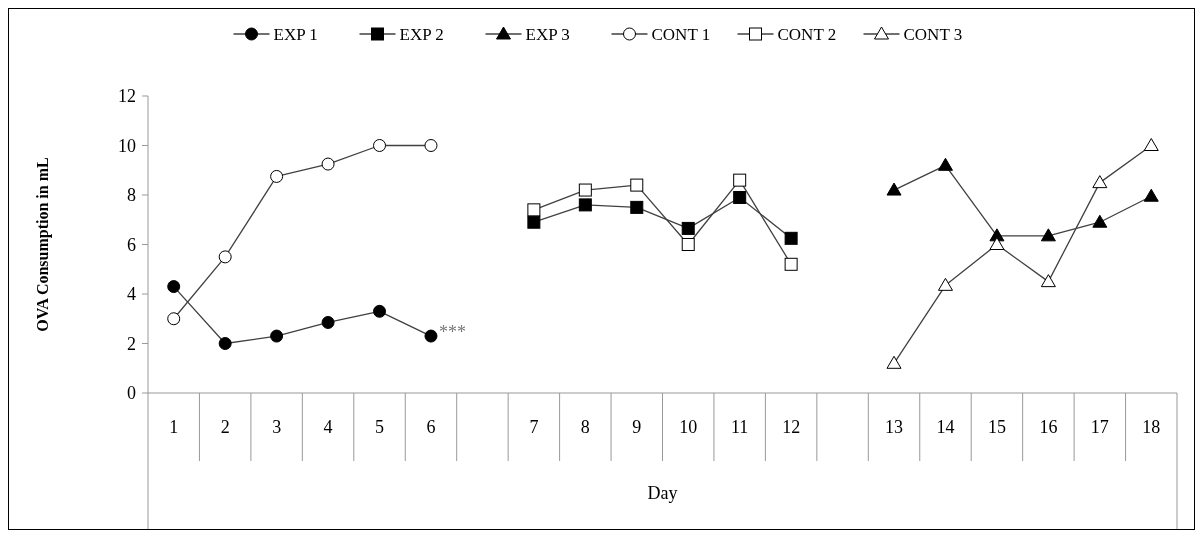 This screenshot has height=538, width=1203. I want to click on legend-label: EXP 1, so click(295, 34).